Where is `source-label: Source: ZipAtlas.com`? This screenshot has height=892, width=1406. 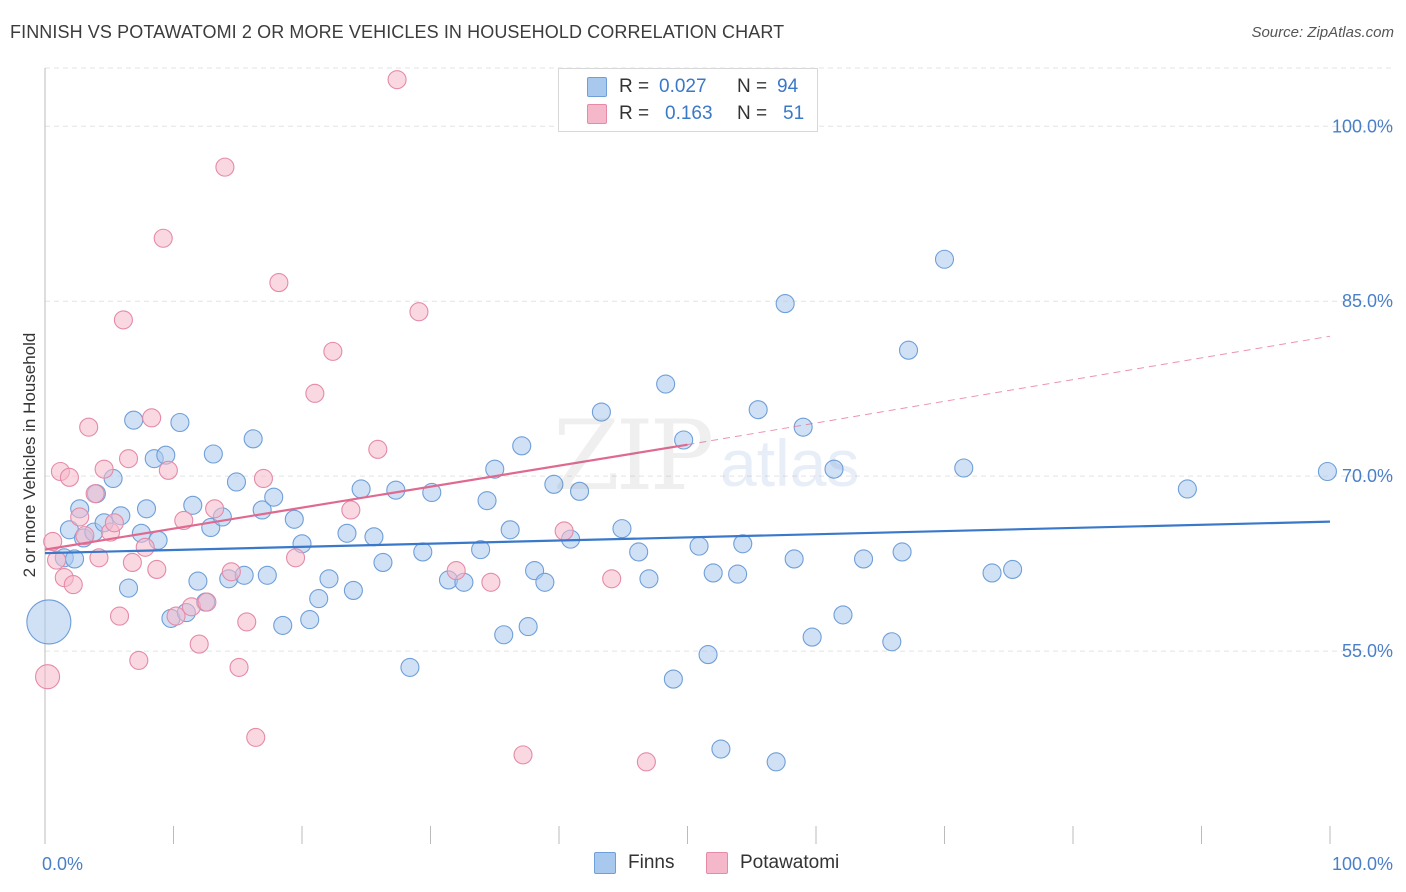 source-label: Source: ZipAtlas.com is located at coordinates (1322, 32).